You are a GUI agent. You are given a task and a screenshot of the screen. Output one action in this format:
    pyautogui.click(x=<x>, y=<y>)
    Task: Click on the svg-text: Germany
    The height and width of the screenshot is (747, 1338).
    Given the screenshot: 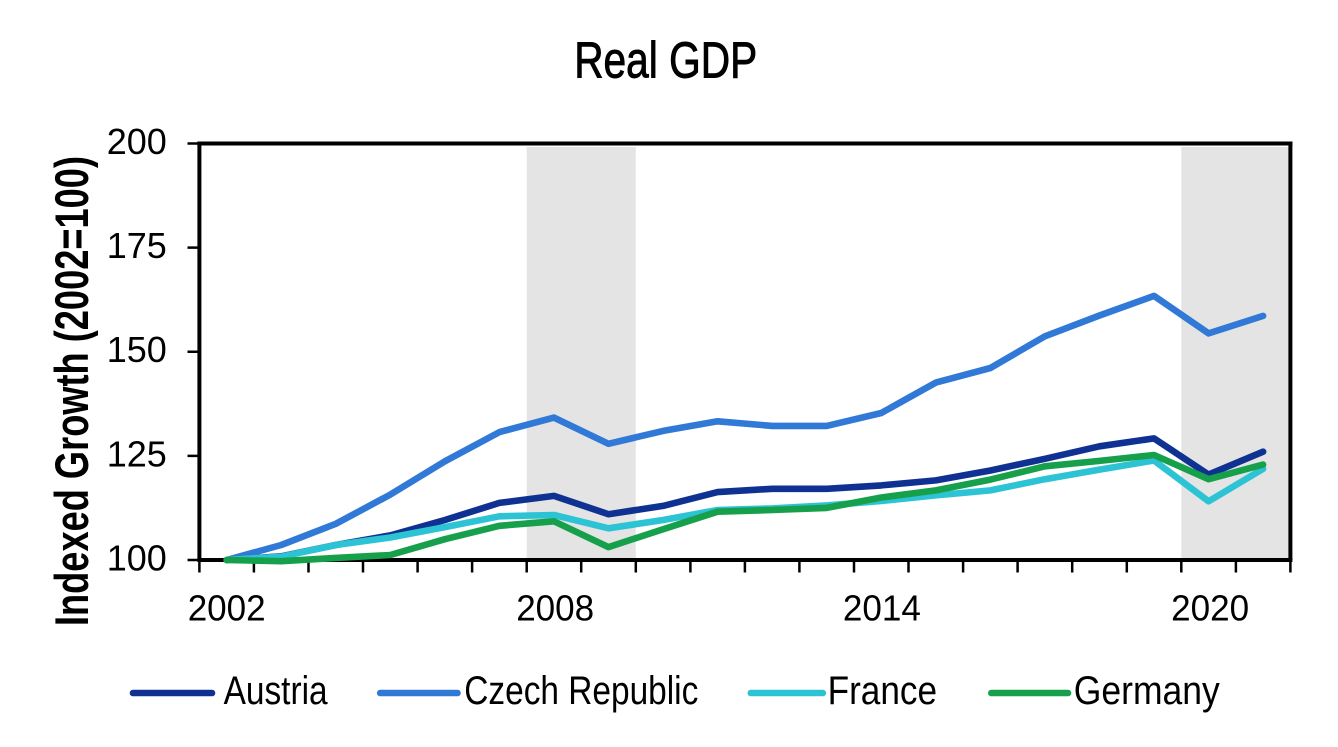 What is the action you would take?
    pyautogui.click(x=1147, y=691)
    